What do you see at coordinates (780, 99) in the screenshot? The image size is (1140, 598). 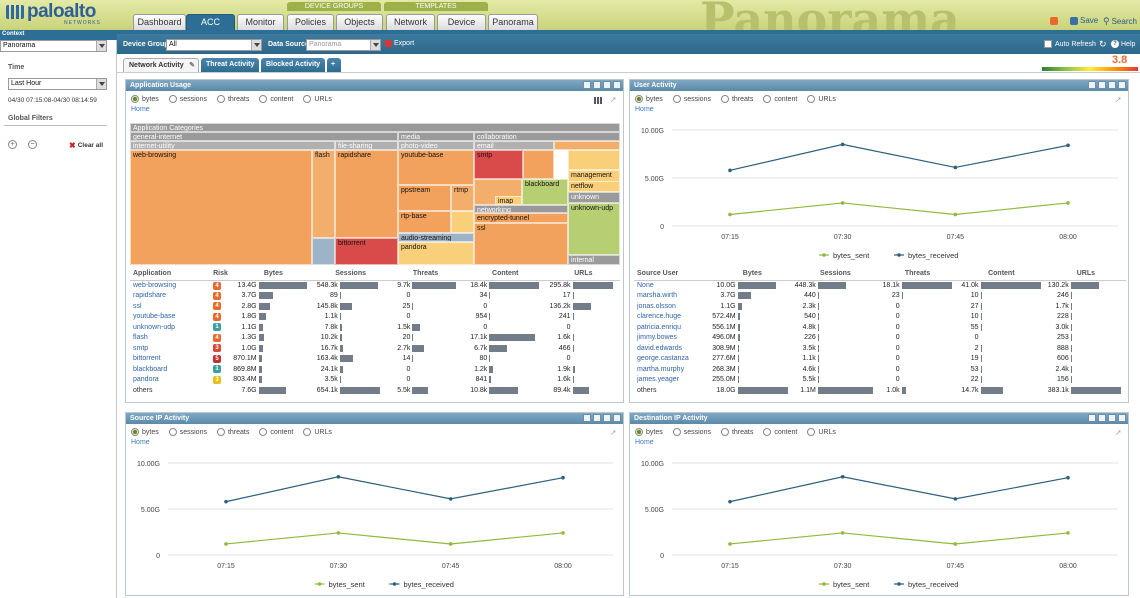 I see `radio-content: content` at bounding box center [780, 99].